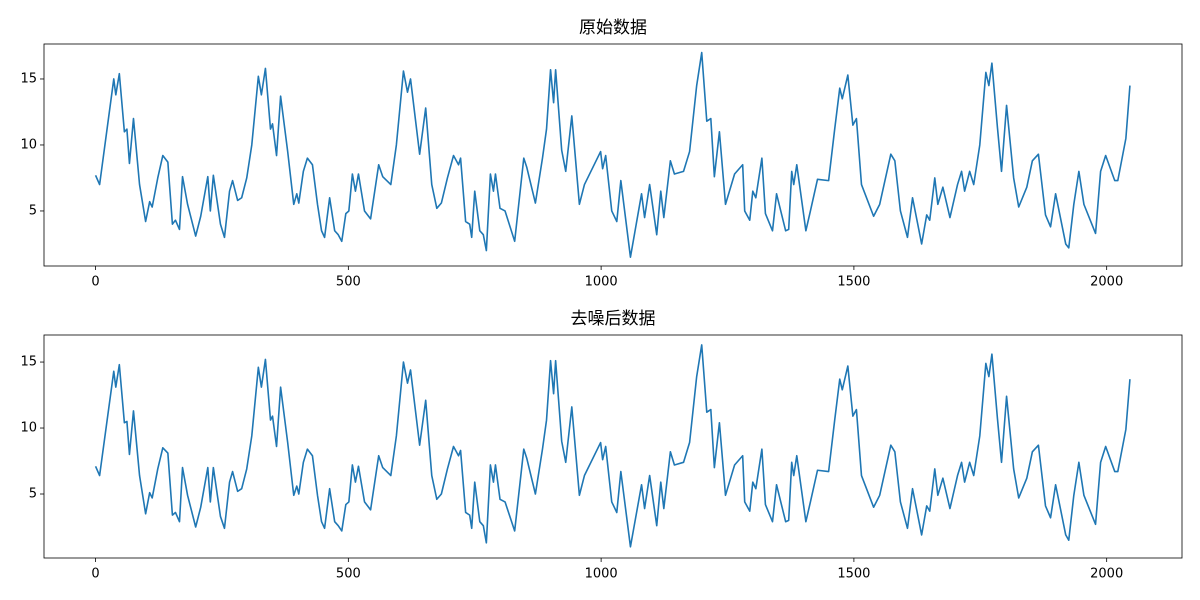  I want to click on chart-title: 原始数据, so click(613, 28).